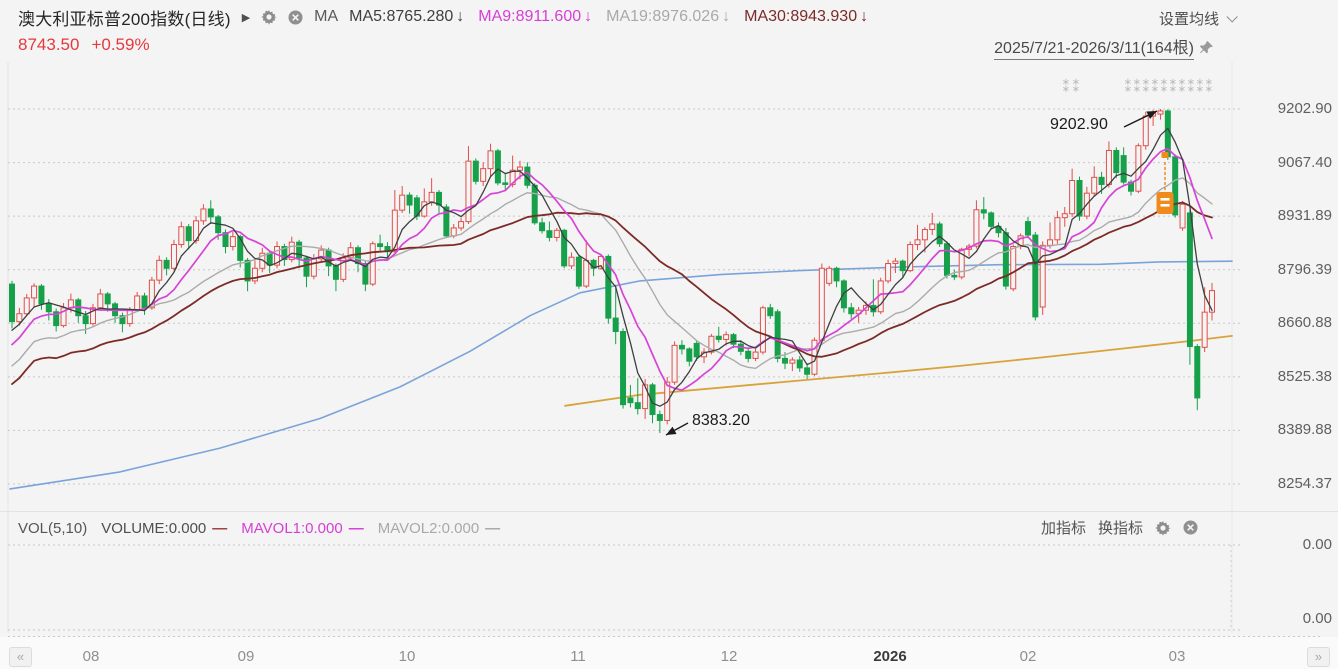 The width and height of the screenshot is (1338, 669). I want to click on scroll-left-button: «, so click(20, 657).